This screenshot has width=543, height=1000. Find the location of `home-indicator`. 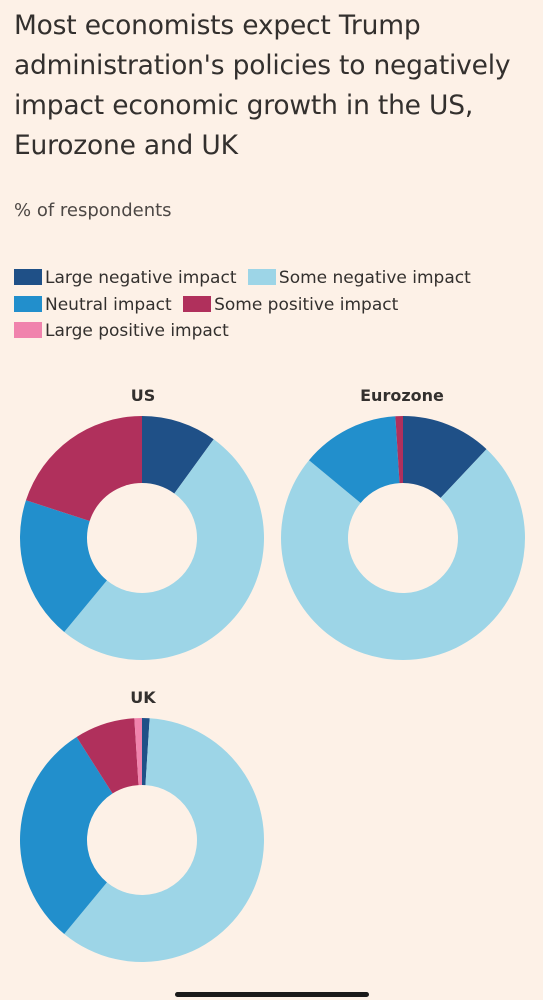

home-indicator is located at coordinates (272, 994).